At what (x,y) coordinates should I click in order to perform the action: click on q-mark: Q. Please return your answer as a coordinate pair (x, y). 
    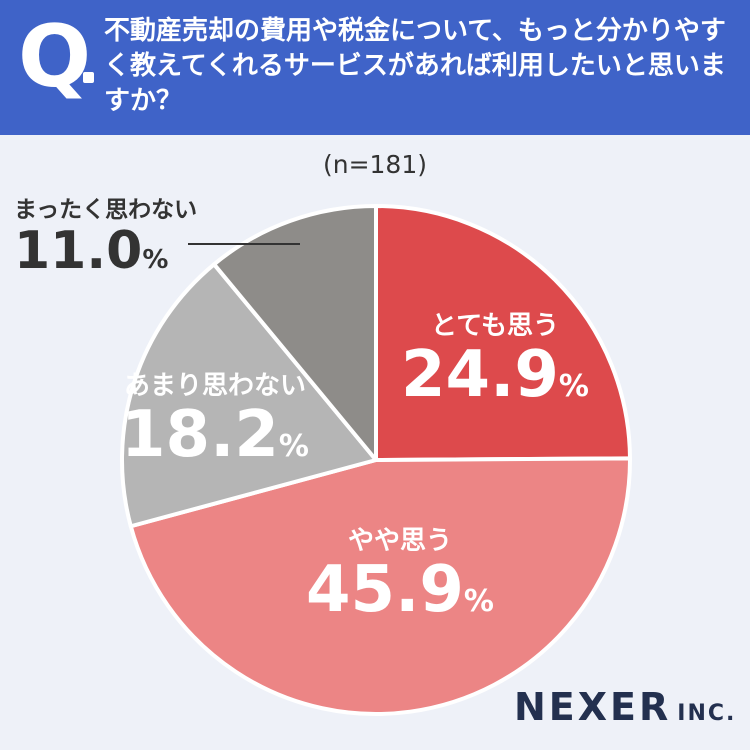
    Looking at the image, I should click on (54, 57).